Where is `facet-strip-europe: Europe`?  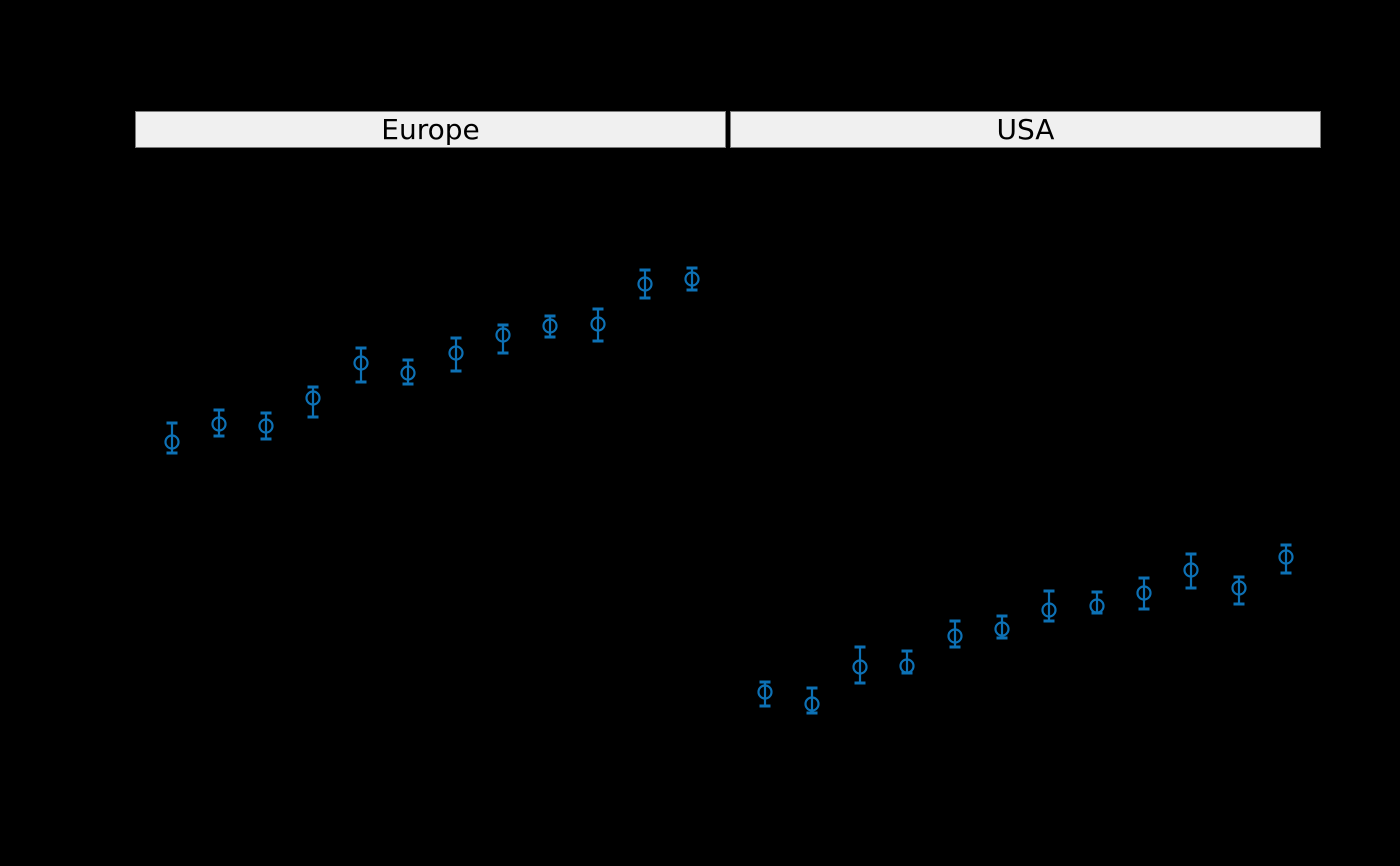
facet-strip-europe: Europe is located at coordinates (430, 129).